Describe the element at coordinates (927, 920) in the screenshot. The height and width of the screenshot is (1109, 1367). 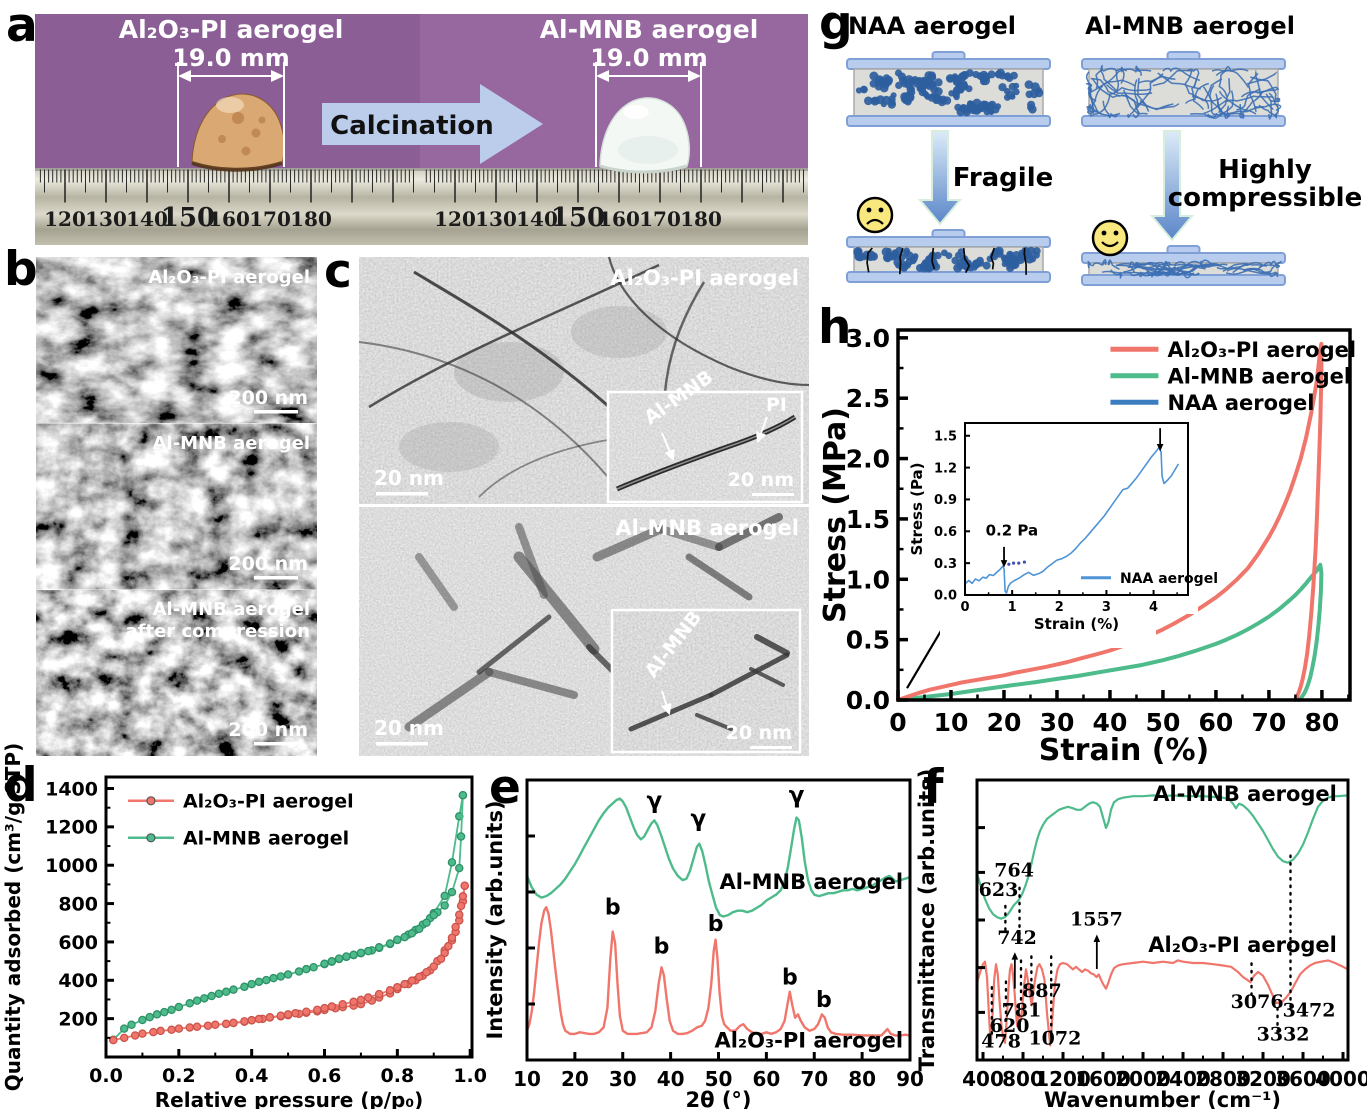
I see `y-axis-title: Transmittance (arb.units)` at that location.